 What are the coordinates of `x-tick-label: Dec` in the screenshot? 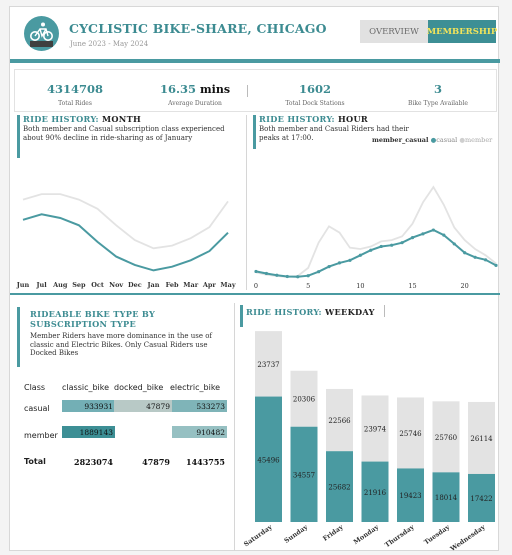 It's located at (135, 285).